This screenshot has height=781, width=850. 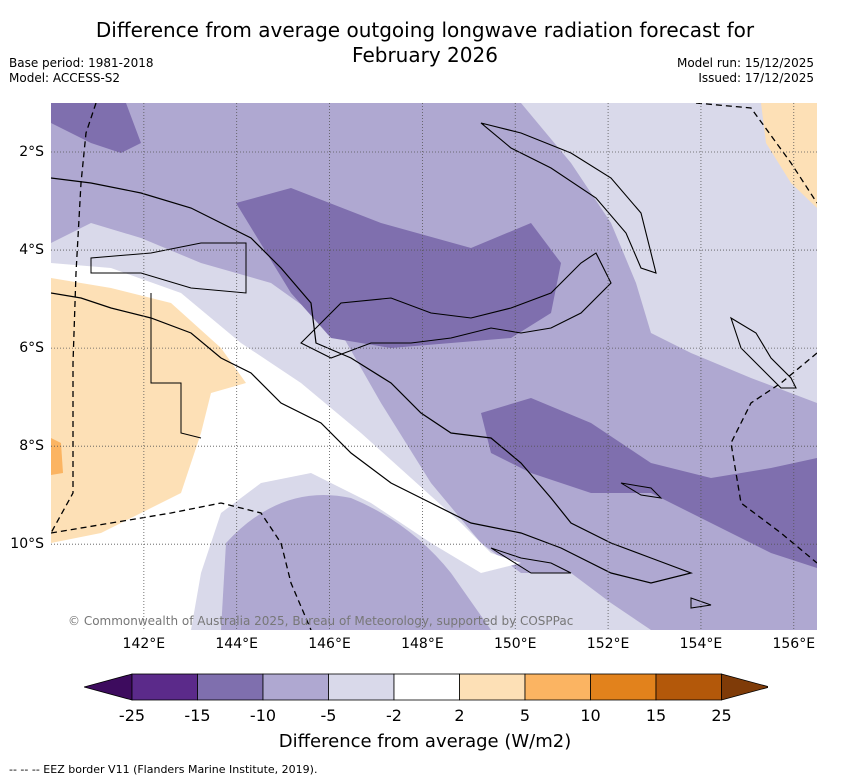 What do you see at coordinates (721, 715) in the screenshot?
I see `colorbar-tick-label: 25` at bounding box center [721, 715].